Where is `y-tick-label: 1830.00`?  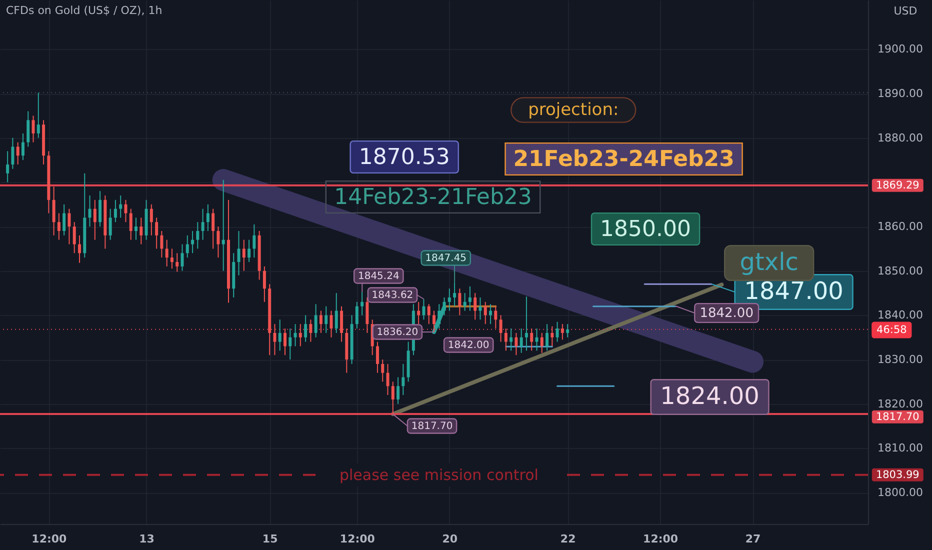
y-tick-label: 1830.00 is located at coordinates (900, 359).